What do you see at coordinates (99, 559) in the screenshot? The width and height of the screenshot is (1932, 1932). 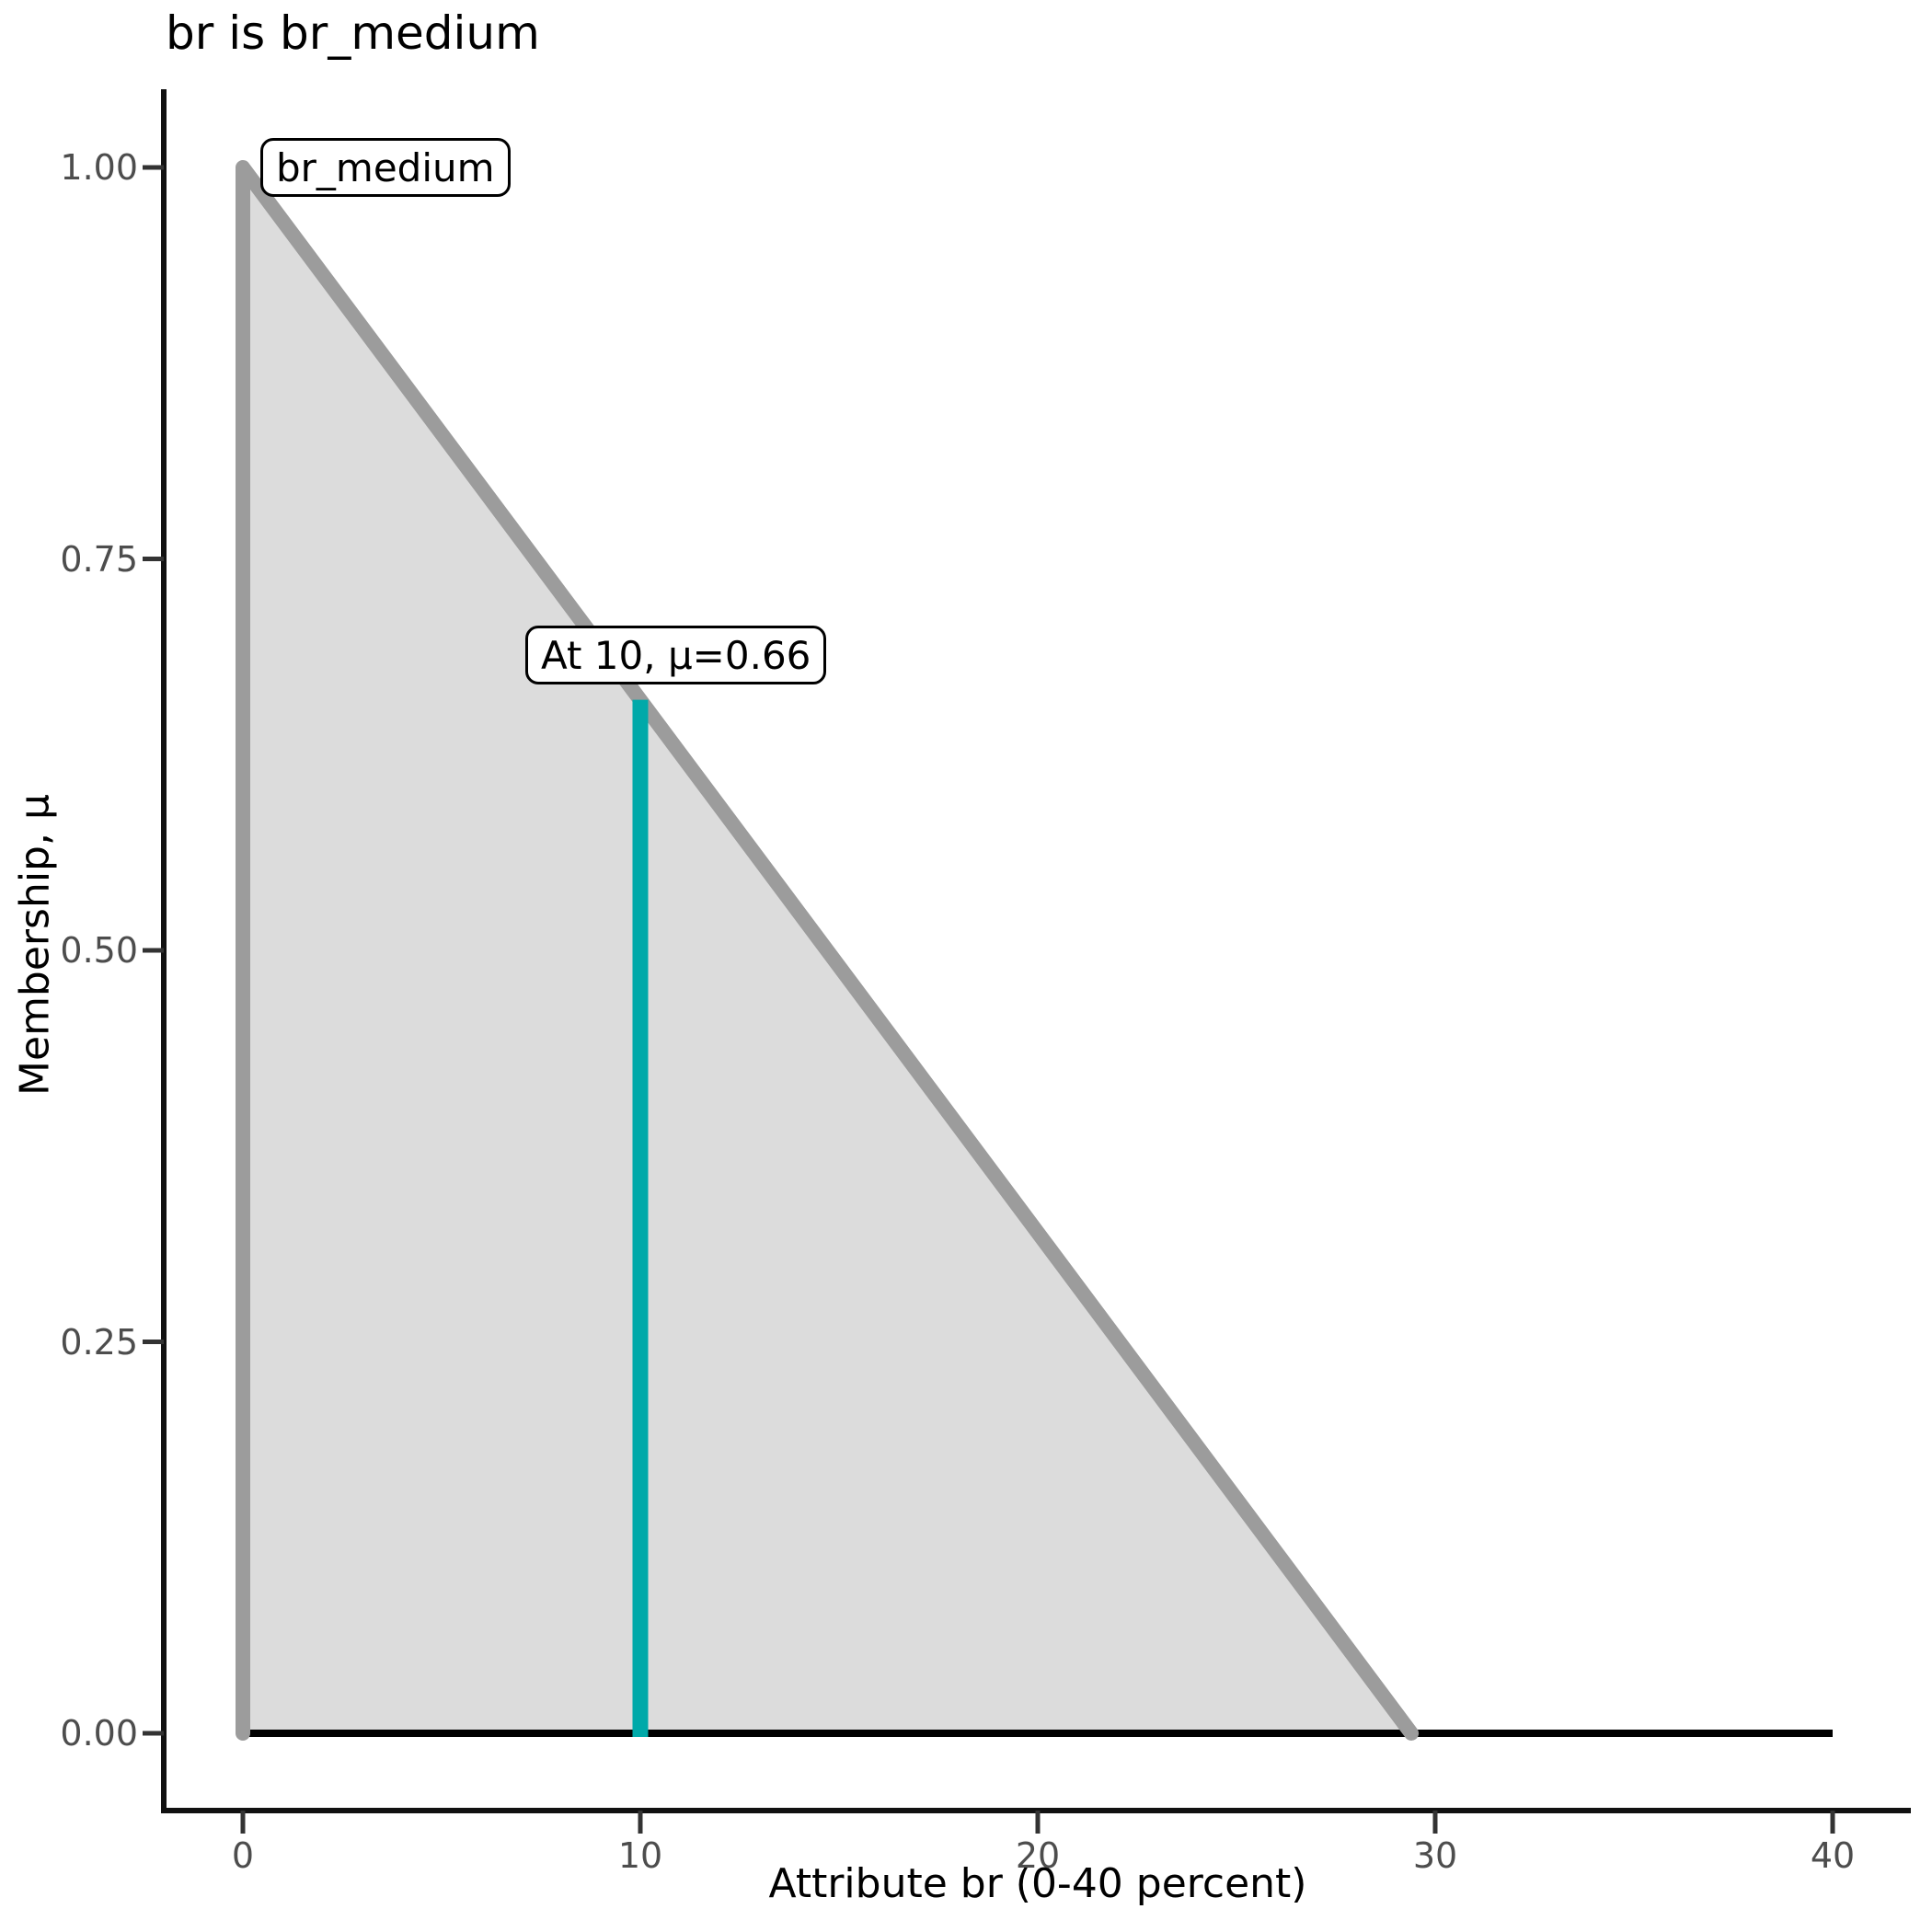 I see `y-tick-label: 0.75` at bounding box center [99, 559].